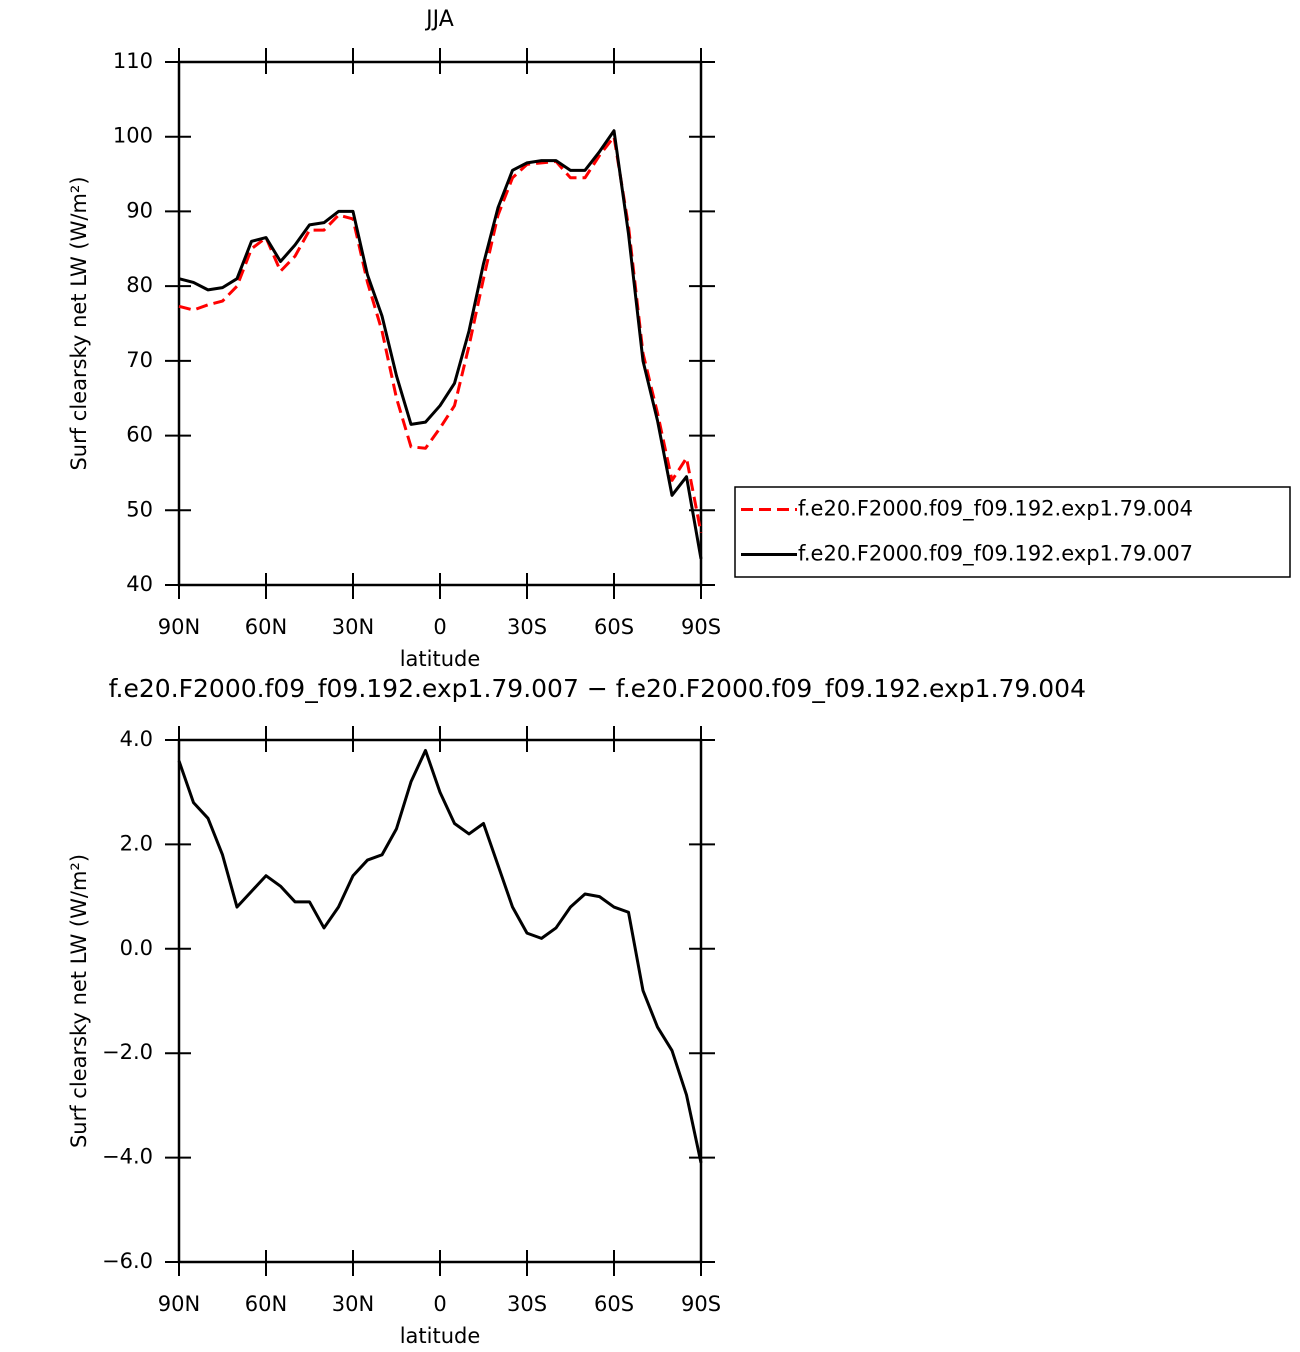 This screenshot has width=1300, height=1352. Describe the element at coordinates (139, 285) in the screenshot. I see `y-tick-label: 80` at that location.